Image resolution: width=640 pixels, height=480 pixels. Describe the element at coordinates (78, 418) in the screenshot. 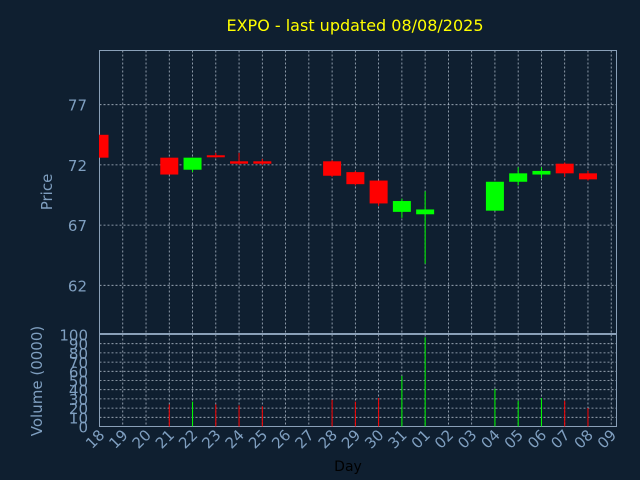

I see `volume-y-tick-label: 10` at that location.